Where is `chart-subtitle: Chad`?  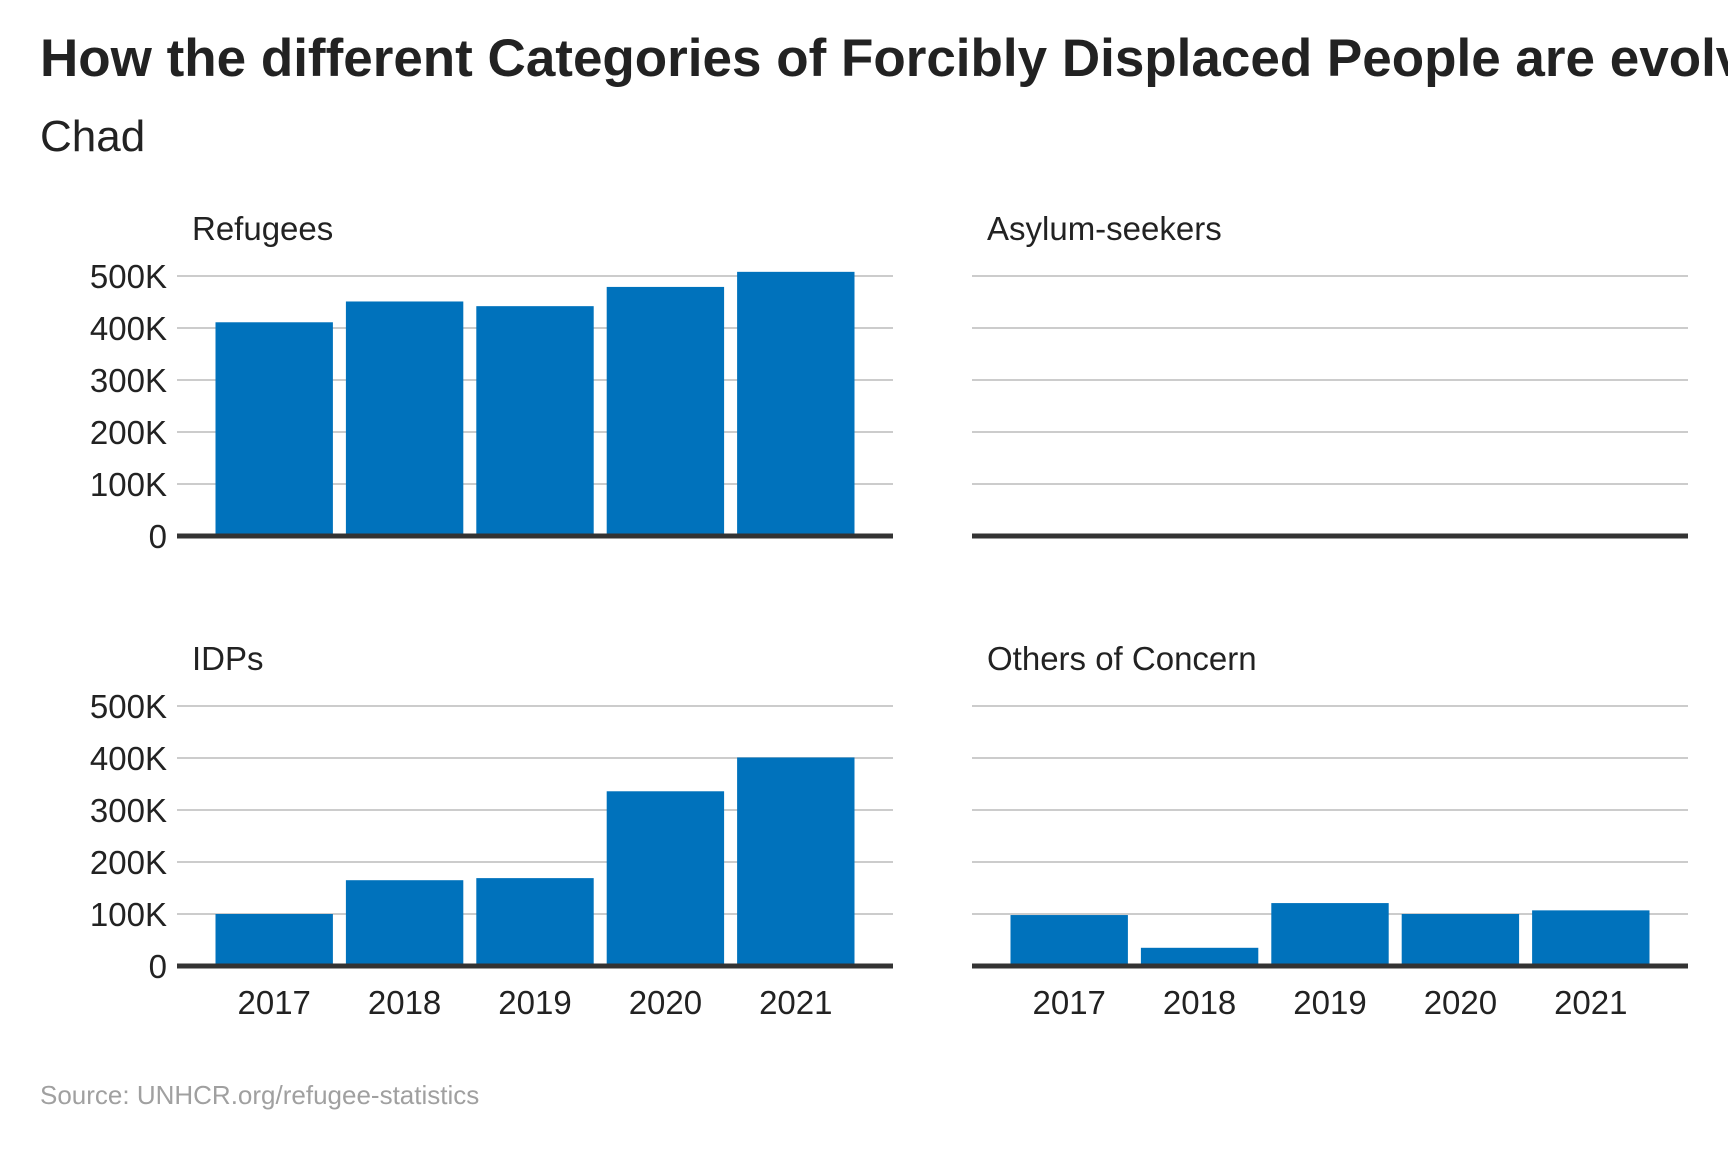
chart-subtitle: Chad is located at coordinates (93, 136).